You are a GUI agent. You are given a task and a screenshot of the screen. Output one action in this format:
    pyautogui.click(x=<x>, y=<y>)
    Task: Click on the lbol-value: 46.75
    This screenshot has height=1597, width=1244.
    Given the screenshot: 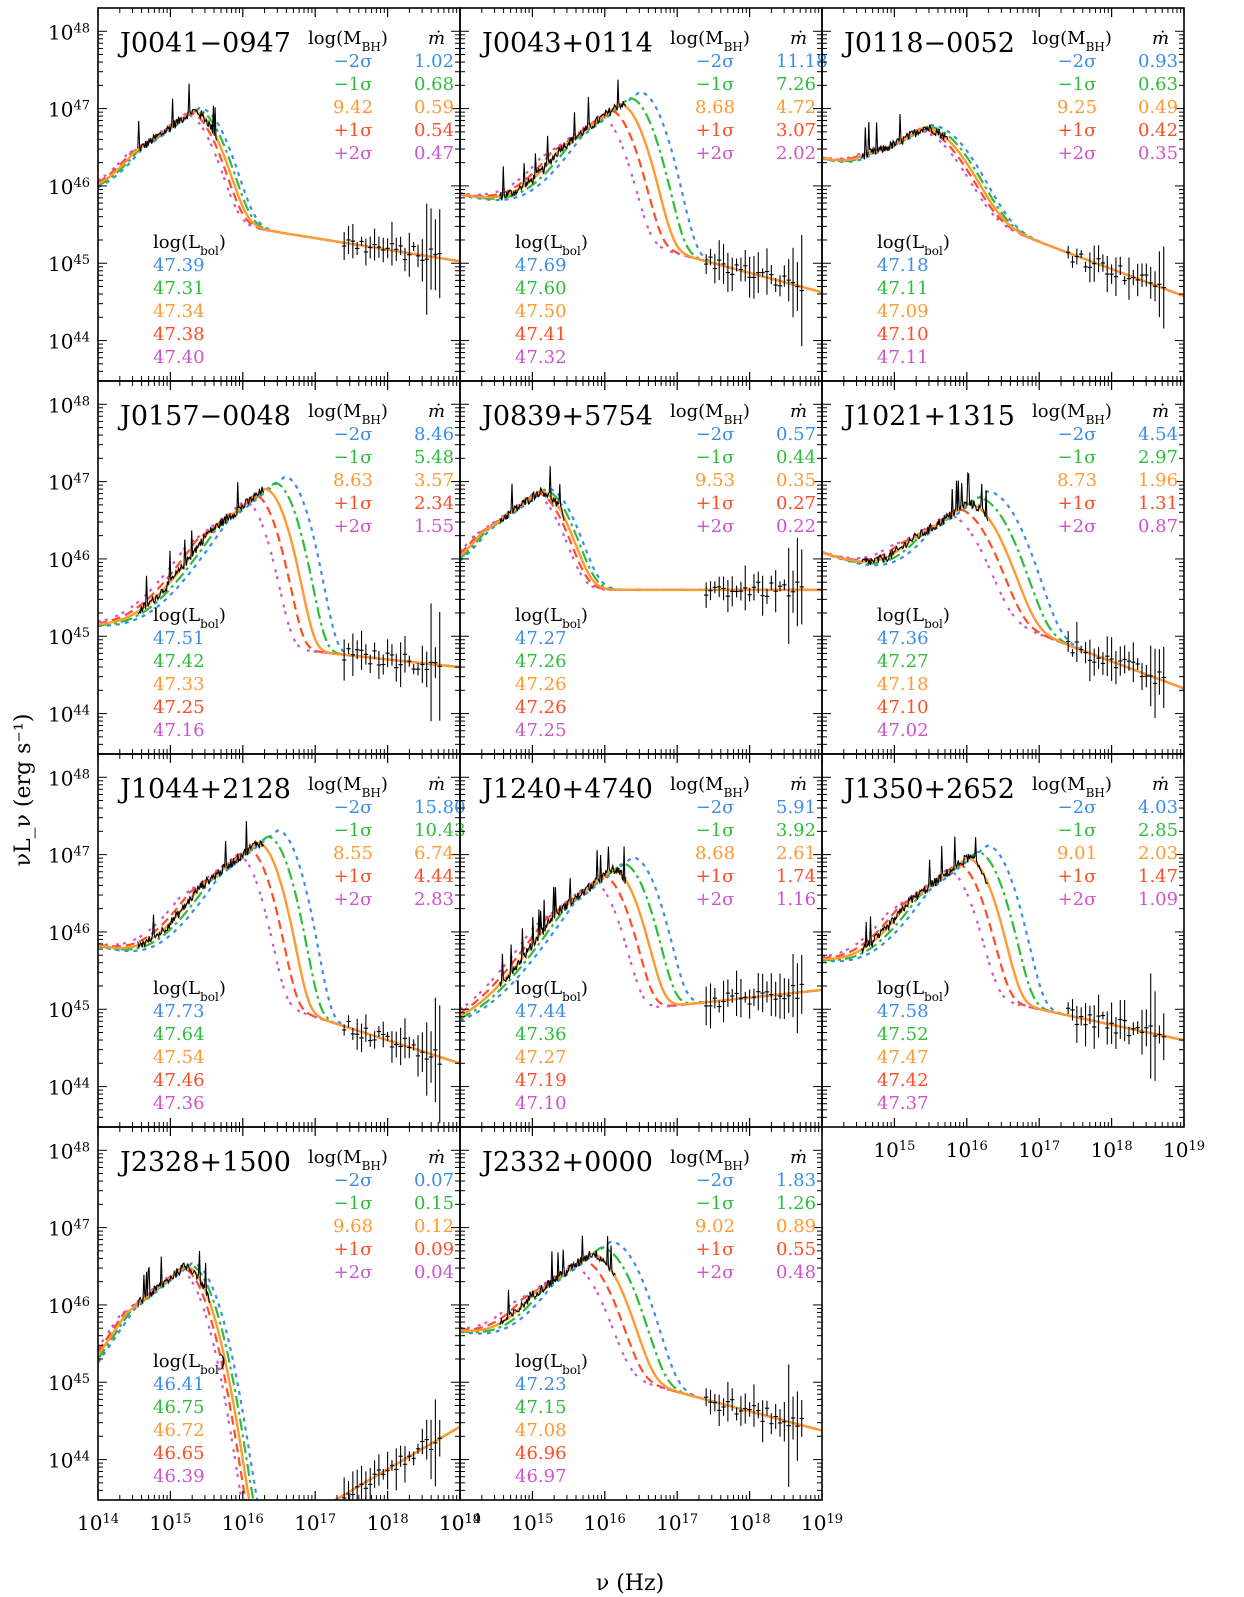 What is the action you would take?
    pyautogui.click(x=179, y=1407)
    